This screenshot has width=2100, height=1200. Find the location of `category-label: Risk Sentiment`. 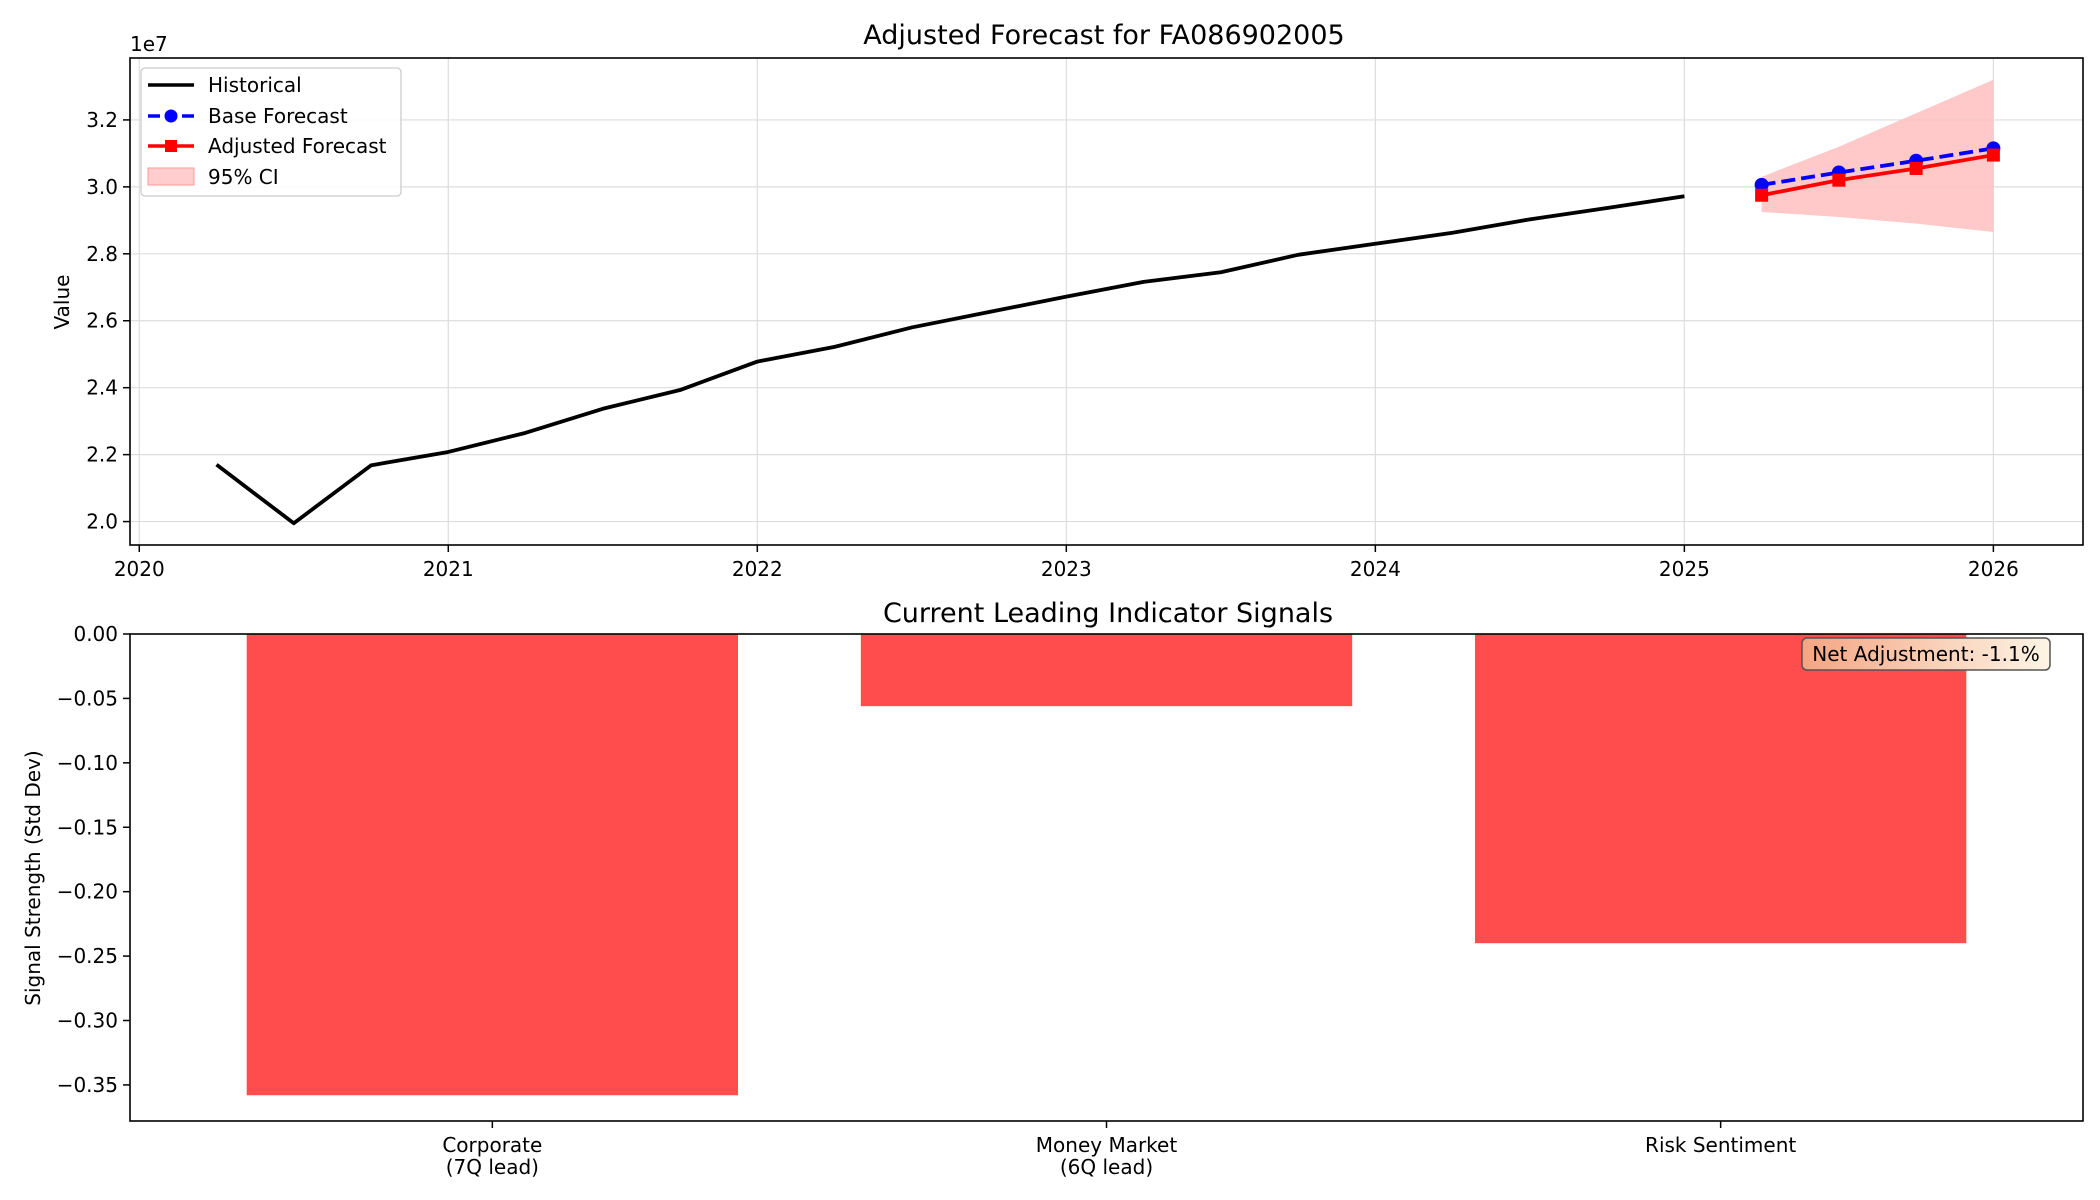

category-label: Risk Sentiment is located at coordinates (1720, 1145).